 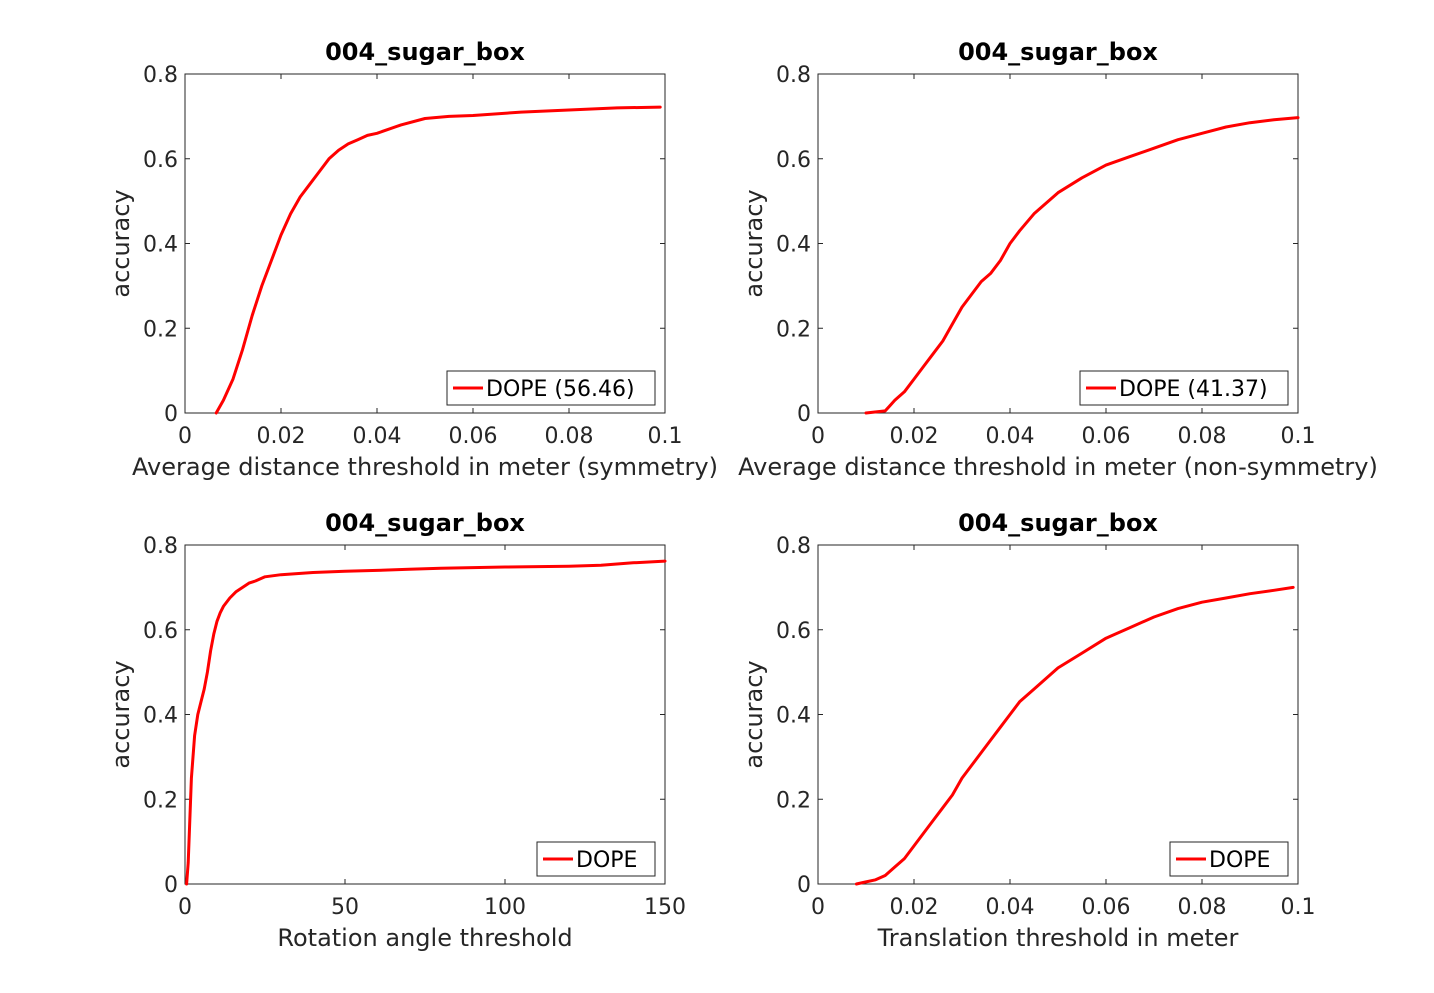 What do you see at coordinates (505, 907) in the screenshot?
I see `x-tick-label: 100` at bounding box center [505, 907].